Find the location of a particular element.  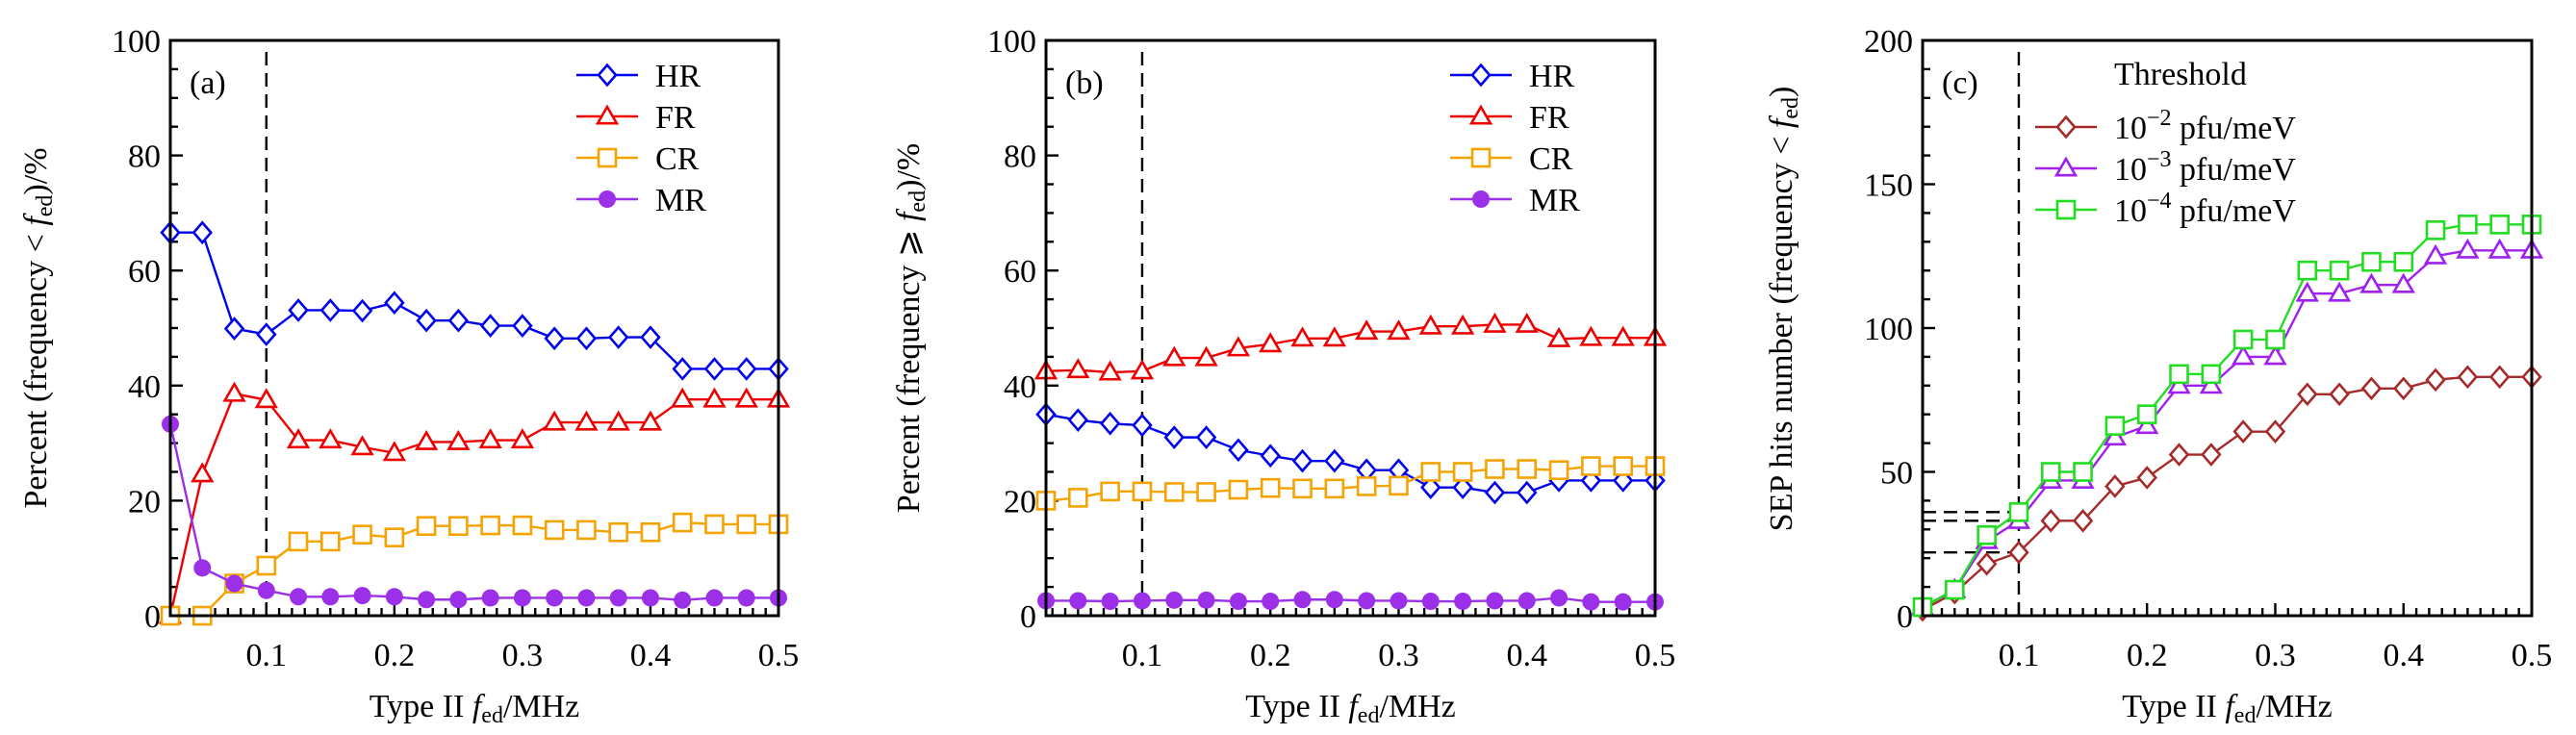

legend: HR FR CR MR is located at coordinates (641, 138).